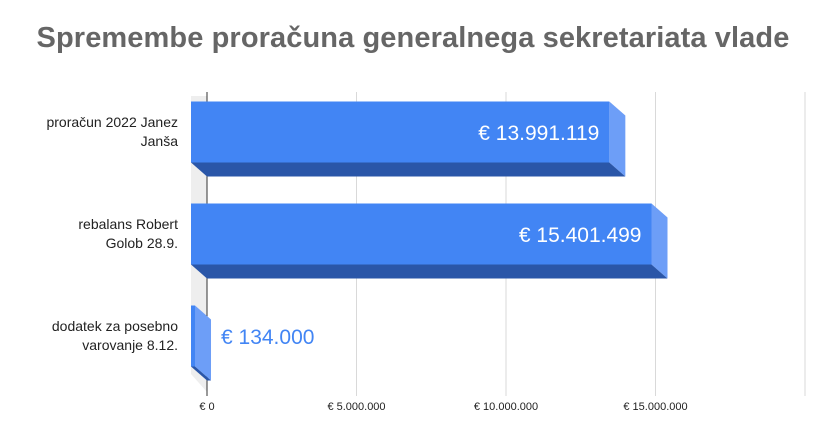  Describe the element at coordinates (112, 131) in the screenshot. I see `category-label: proračun 2022 Janez Janša` at that location.